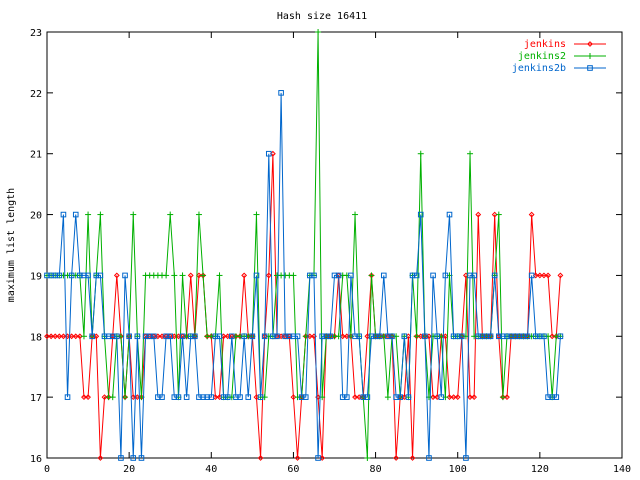  What do you see at coordinates (36, 459) in the screenshot?
I see `y-tick-label: 16` at bounding box center [36, 459].